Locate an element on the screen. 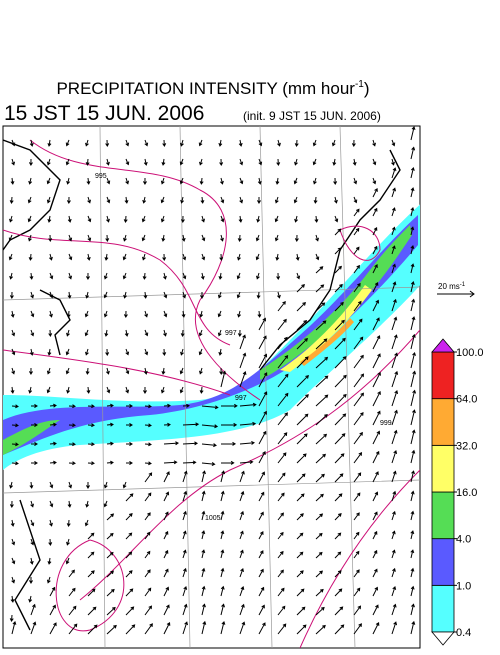 Image resolution: width=500 pixels, height=655 pixels. colorbar-segment is located at coordinates (443, 515).